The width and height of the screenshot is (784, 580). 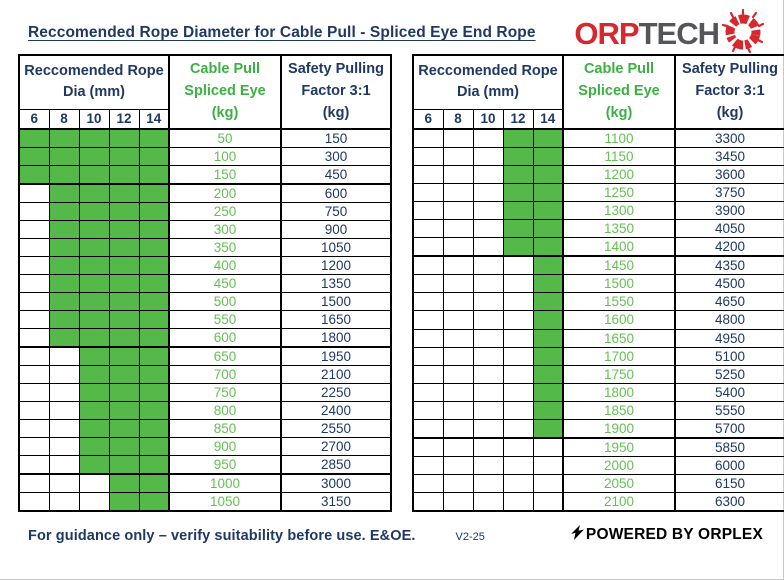 What do you see at coordinates (619, 229) in the screenshot?
I see `cable-pull-value: 1350` at bounding box center [619, 229].